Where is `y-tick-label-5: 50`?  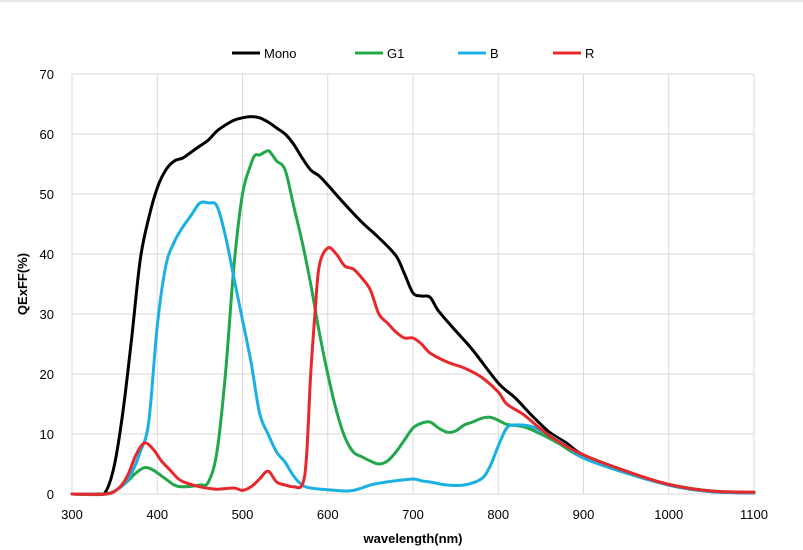
y-tick-label-5: 50 is located at coordinates (47, 194).